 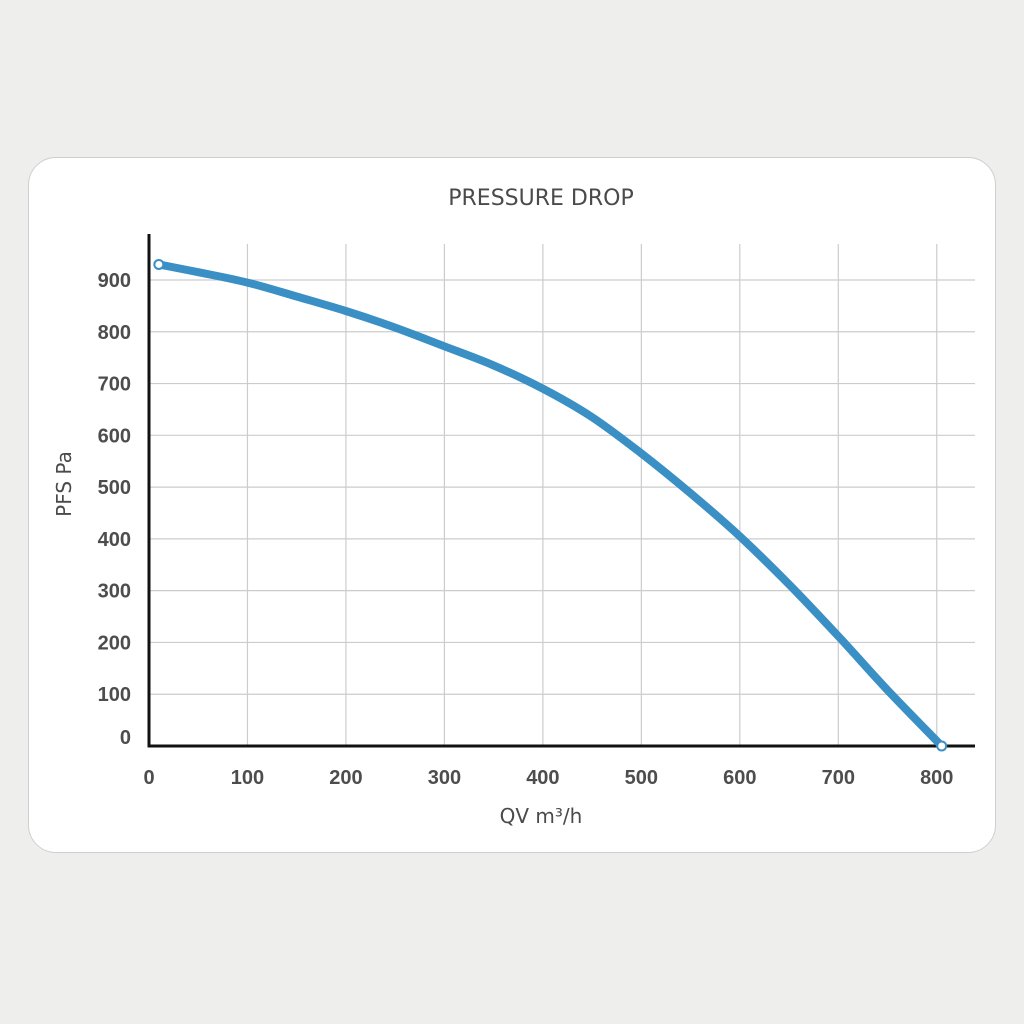 I want to click on x-tick-label: 0, so click(x=148, y=778).